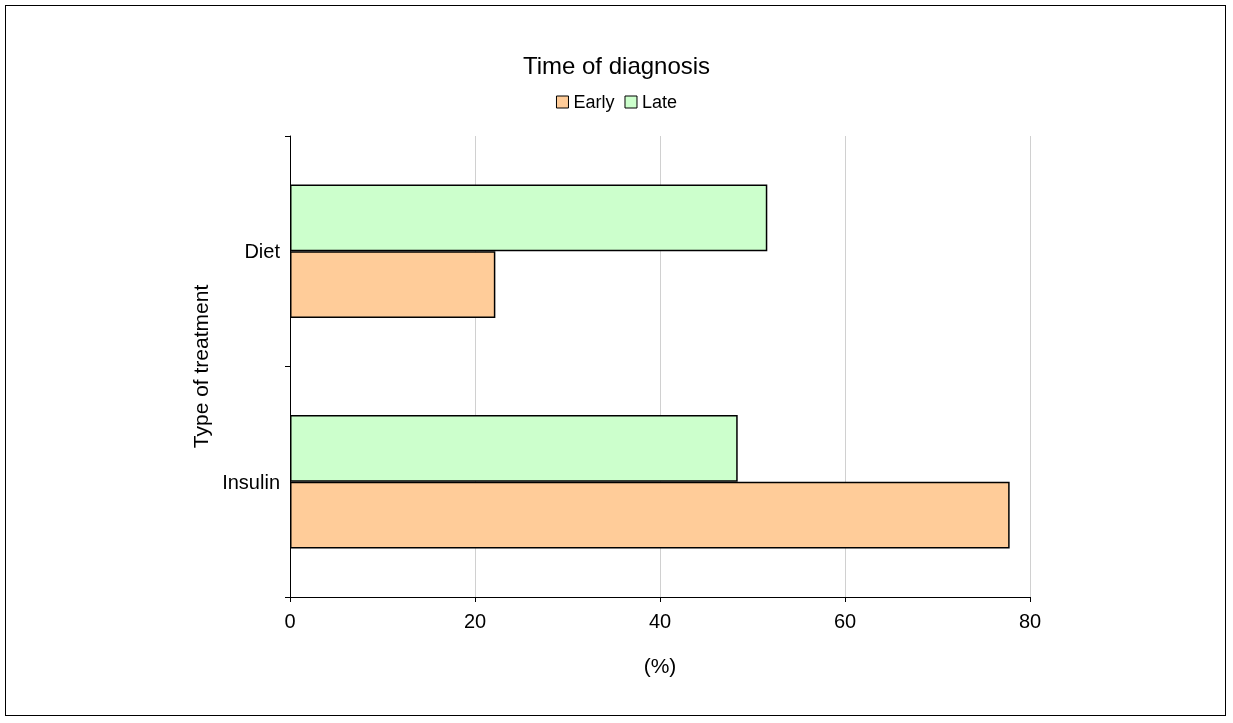 The image size is (1233, 723). I want to click on legend-title: Time of diagnosis, so click(616, 65).